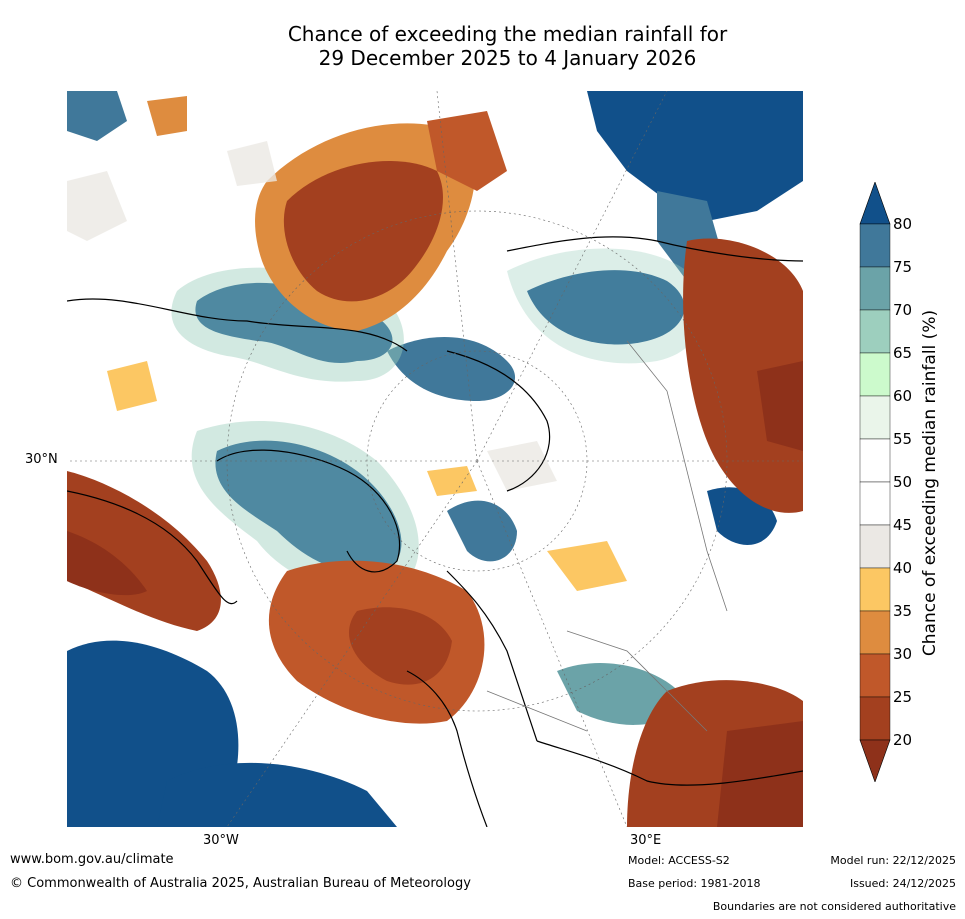 This screenshot has width=965, height=919. I want to click on colorbar-tick: 35, so click(903, 611).